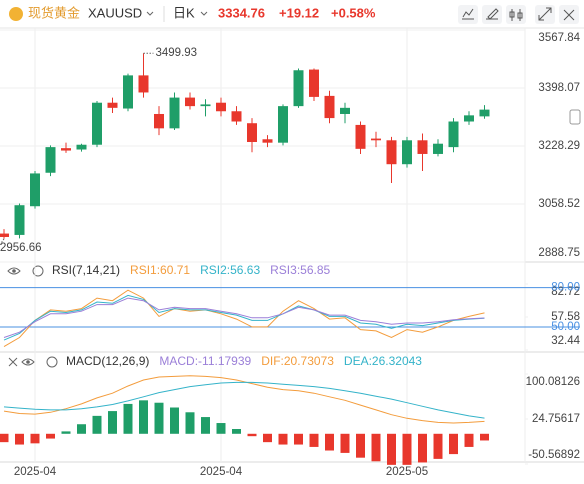 This screenshot has width=584, height=484. I want to click on candle-icon, so click(516, 15).